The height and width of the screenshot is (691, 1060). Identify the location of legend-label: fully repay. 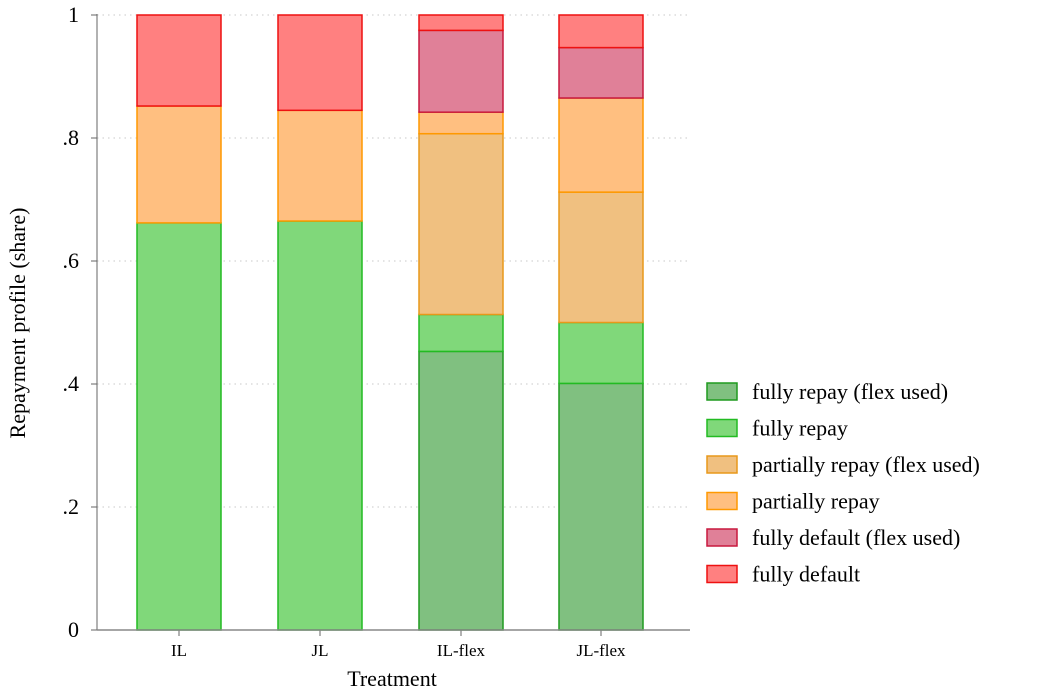
(800, 428).